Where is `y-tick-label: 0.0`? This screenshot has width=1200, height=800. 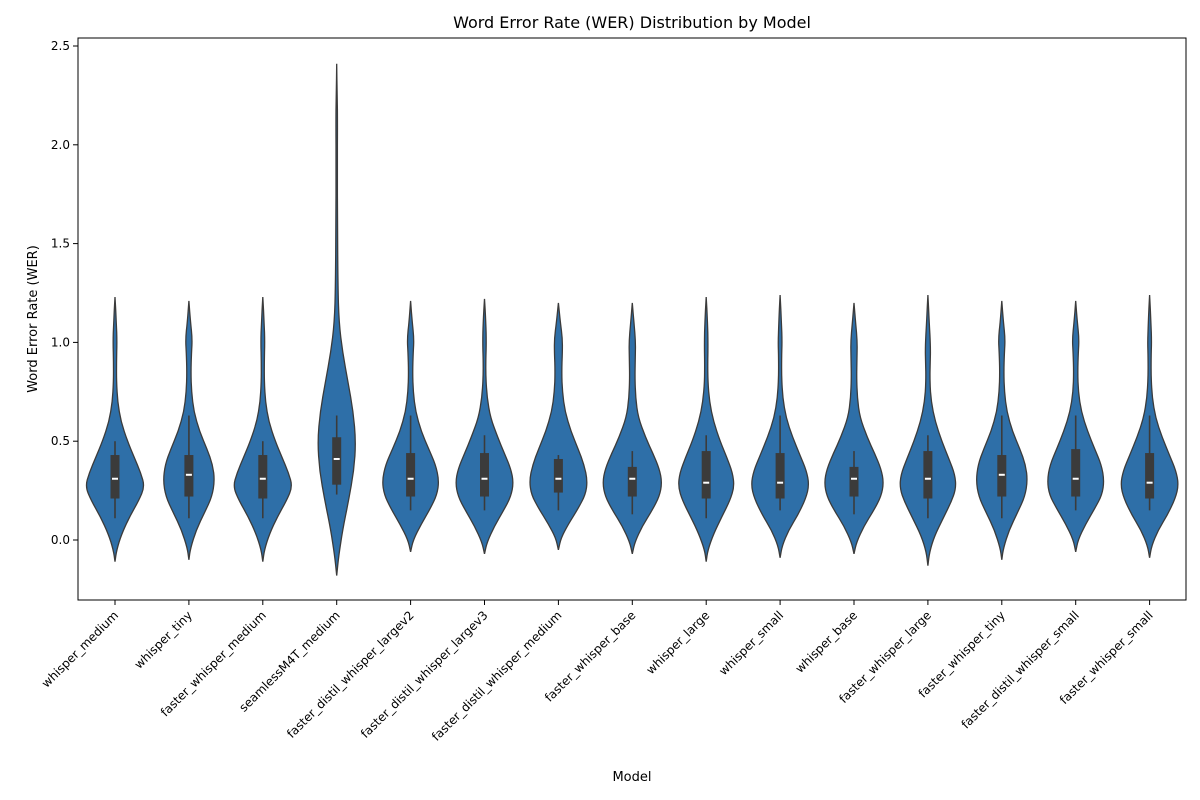
y-tick-label: 0.0 is located at coordinates (60, 540).